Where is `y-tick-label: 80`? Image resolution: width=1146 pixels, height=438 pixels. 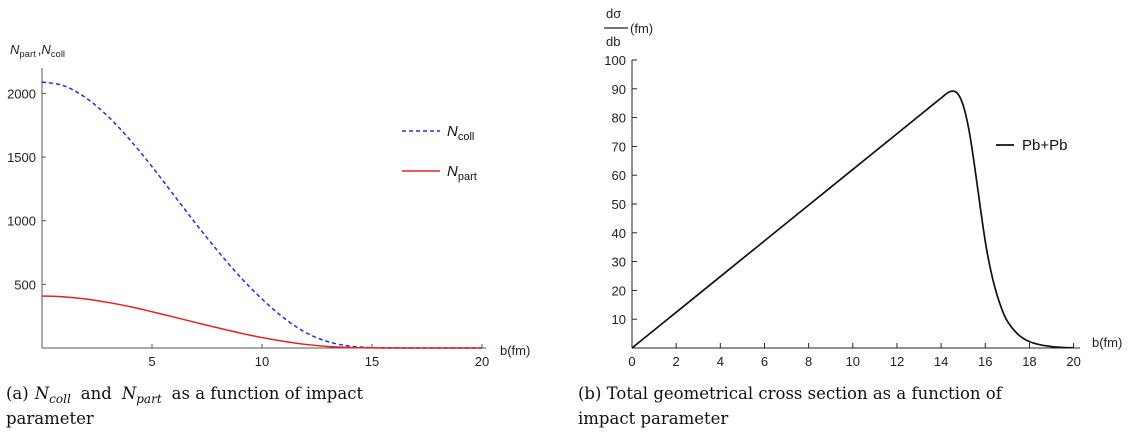
y-tick-label: 80 is located at coordinates (619, 118).